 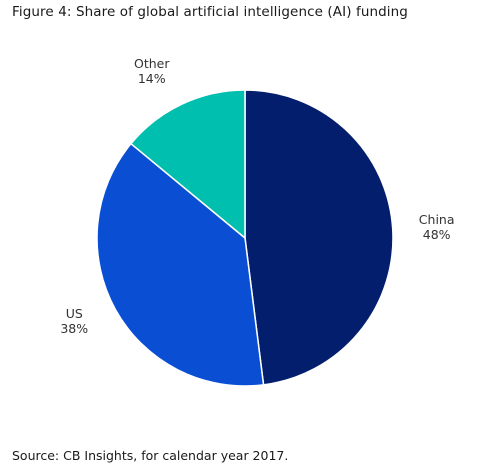 I want to click on slice-value-us: 38%, so click(x=74, y=328).